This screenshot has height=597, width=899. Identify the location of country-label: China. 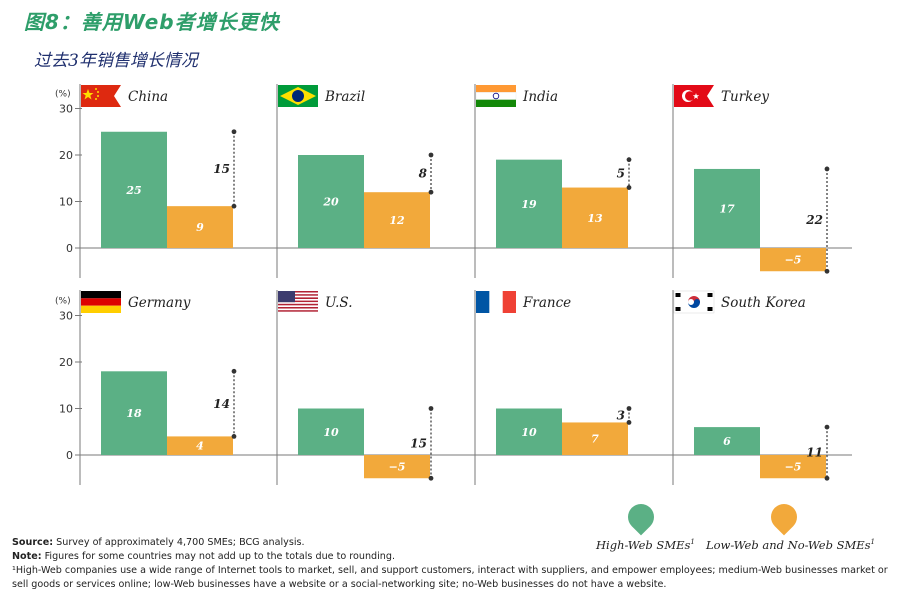
(148, 97).